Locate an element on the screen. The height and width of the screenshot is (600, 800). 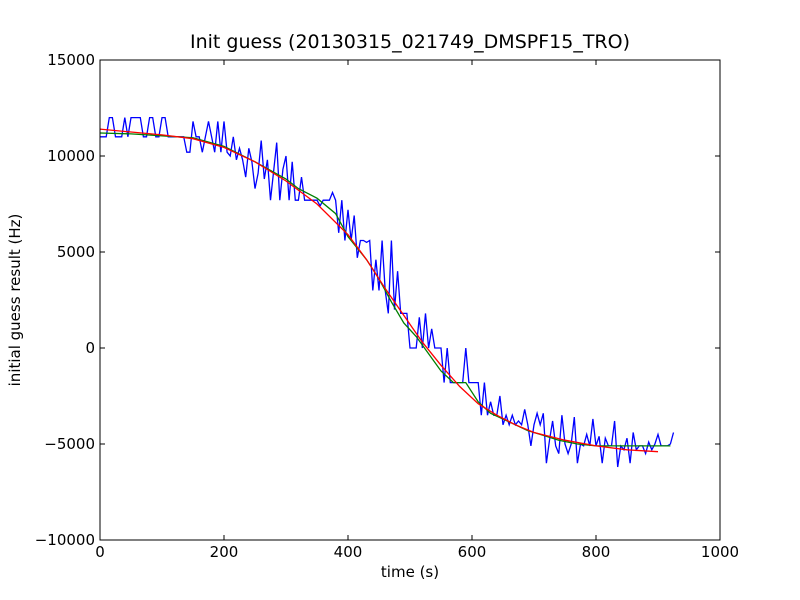
x-tick-label: 600 is located at coordinates (472, 552).